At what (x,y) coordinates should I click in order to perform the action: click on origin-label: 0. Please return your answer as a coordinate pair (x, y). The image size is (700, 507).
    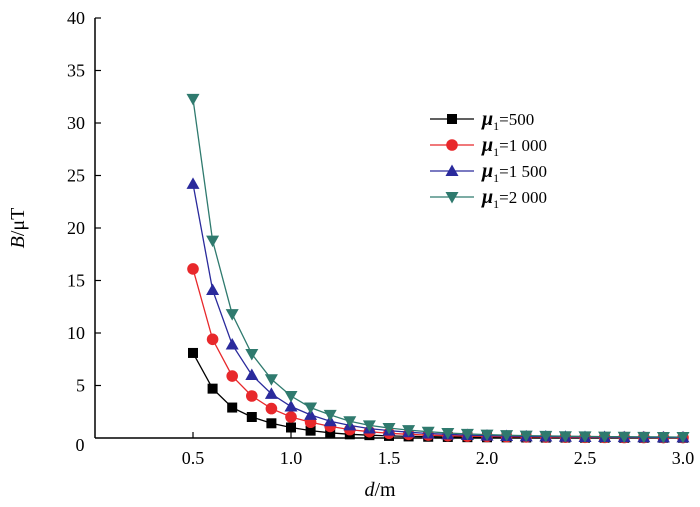
    Looking at the image, I should click on (80, 445).